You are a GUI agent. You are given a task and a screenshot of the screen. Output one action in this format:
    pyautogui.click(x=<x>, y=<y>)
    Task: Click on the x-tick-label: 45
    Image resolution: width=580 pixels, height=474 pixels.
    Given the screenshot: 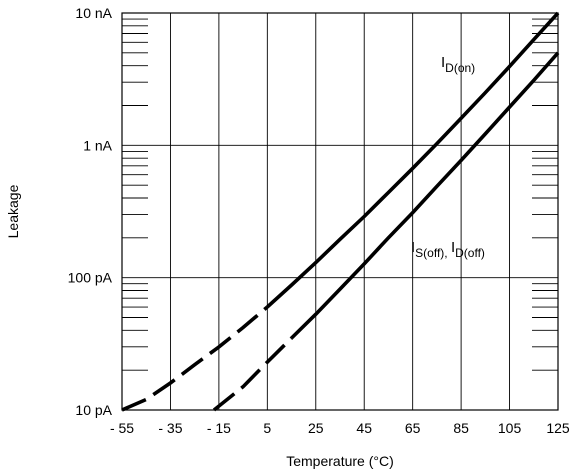 What is the action you would take?
    pyautogui.click(x=364, y=428)
    